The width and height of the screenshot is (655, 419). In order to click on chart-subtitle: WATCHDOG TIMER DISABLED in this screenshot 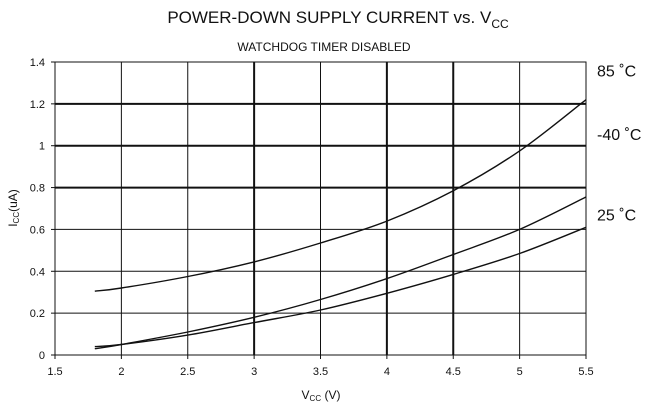, I will do `click(323, 47)`.